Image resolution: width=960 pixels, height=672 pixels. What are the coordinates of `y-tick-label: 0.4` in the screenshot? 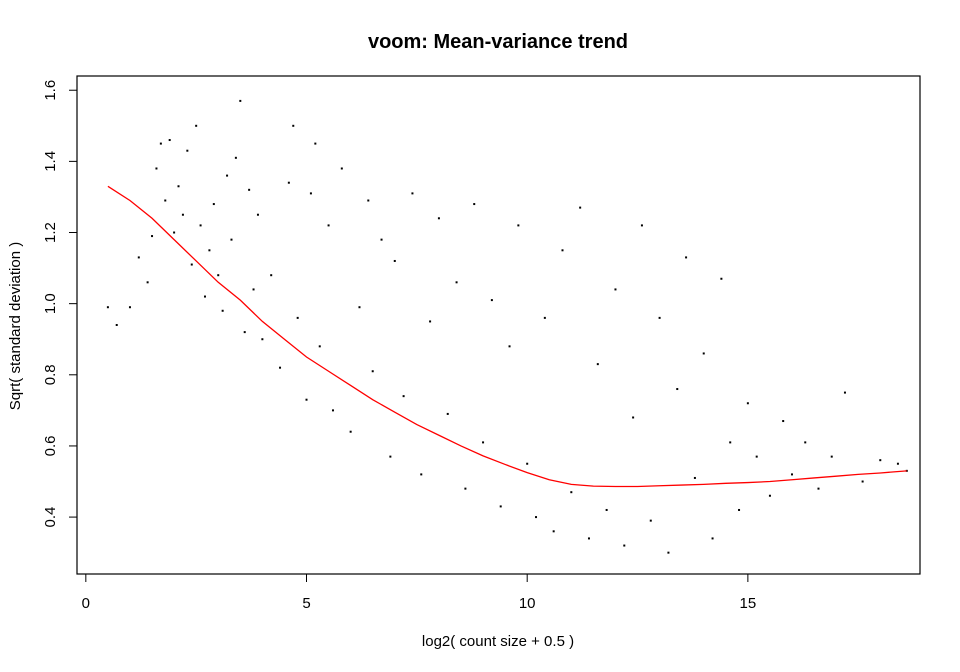 It's located at (50, 517).